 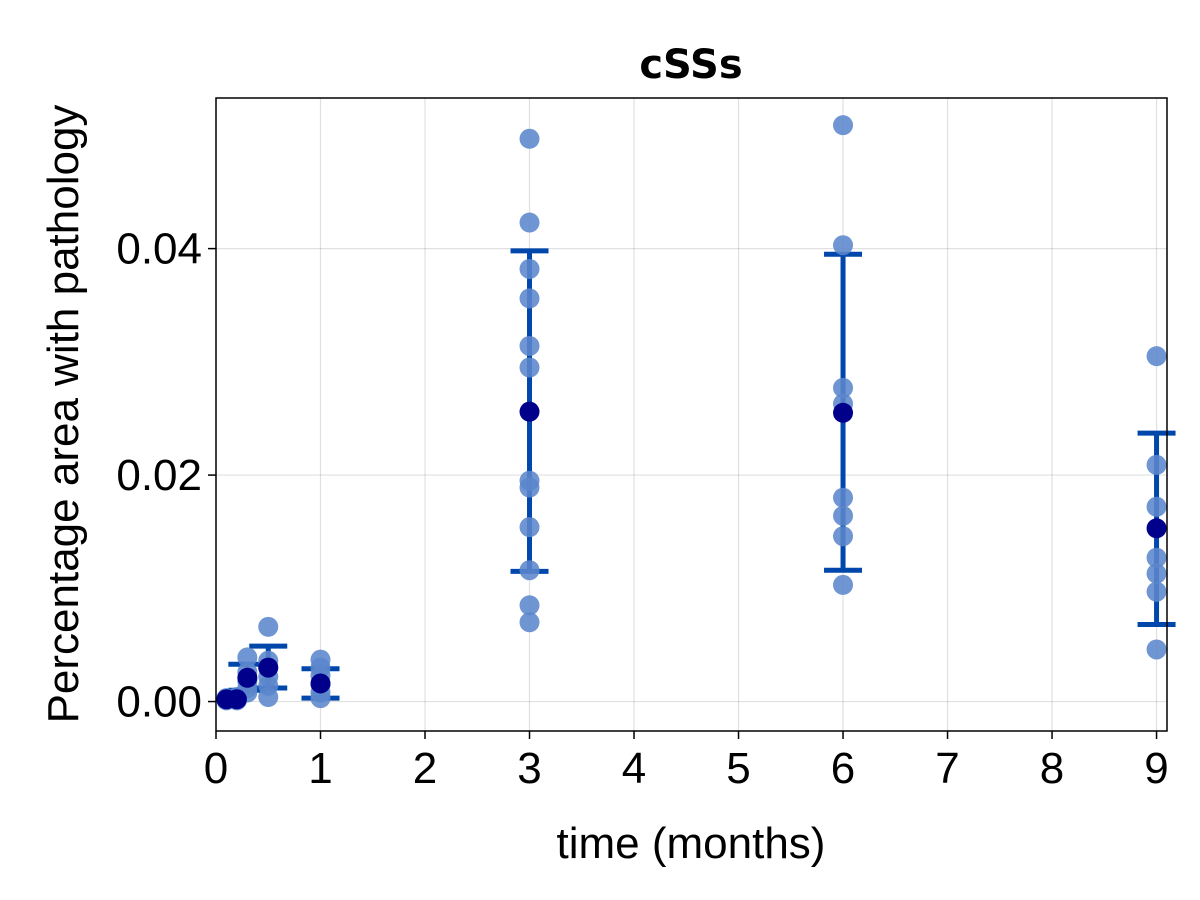 What do you see at coordinates (529, 768) in the screenshot?
I see `x-tick-label: 3` at bounding box center [529, 768].